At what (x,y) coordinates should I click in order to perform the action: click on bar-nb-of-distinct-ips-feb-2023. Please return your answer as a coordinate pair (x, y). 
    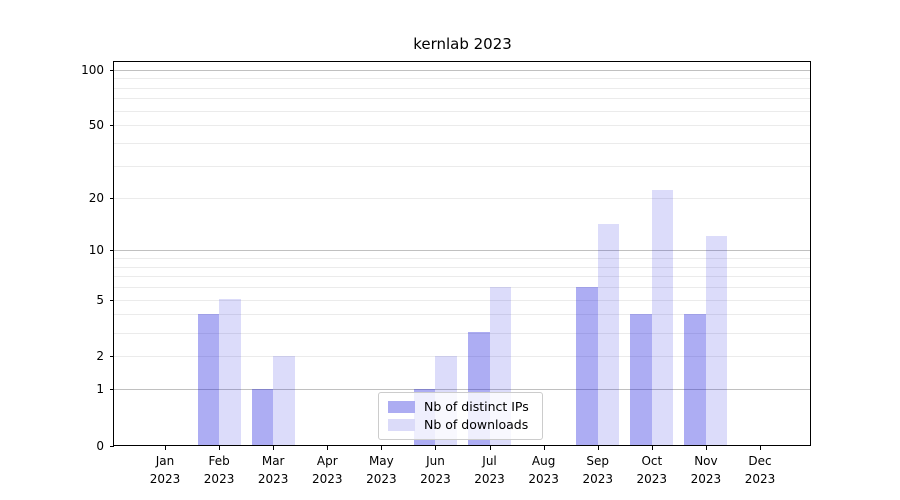
    Looking at the image, I should click on (208, 379).